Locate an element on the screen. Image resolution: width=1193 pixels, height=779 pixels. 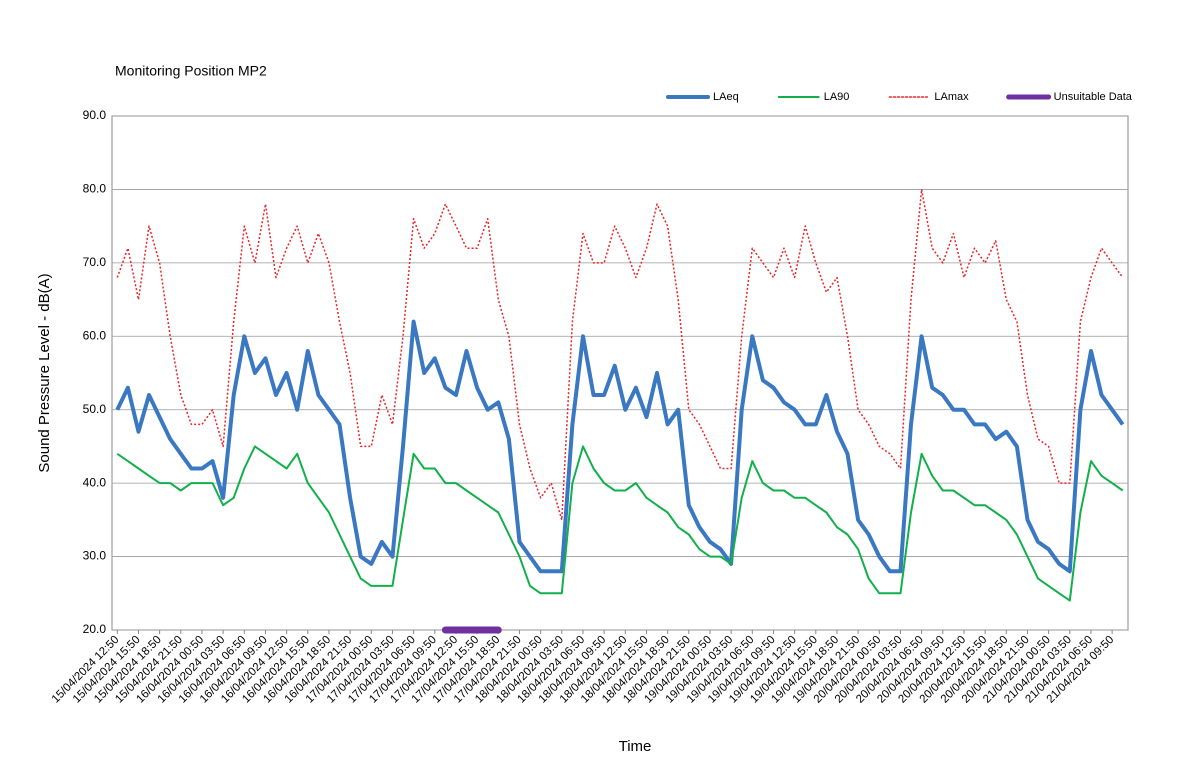
y-tick-label: 20.0 is located at coordinates (95, 629).